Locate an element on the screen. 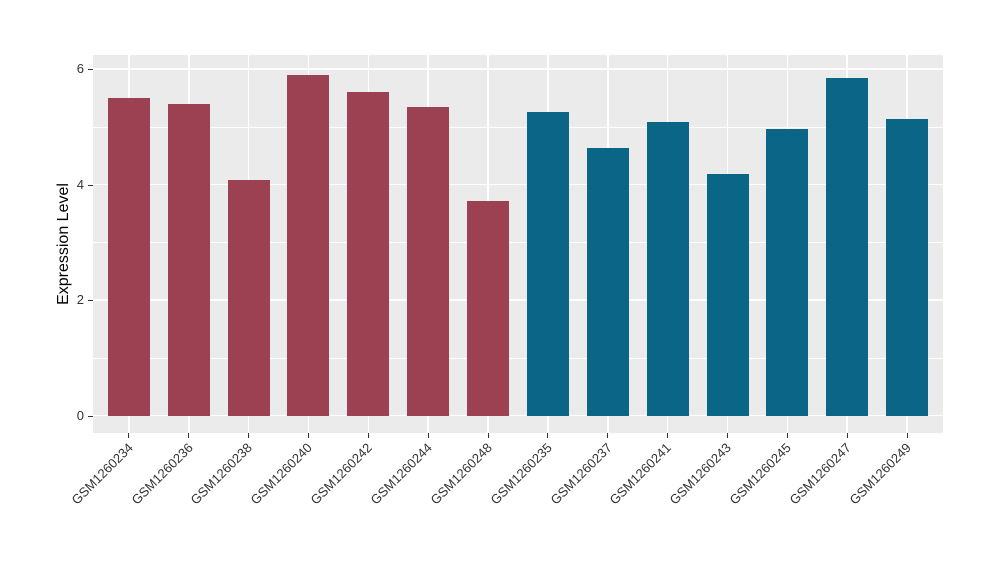 The height and width of the screenshot is (580, 1000). x-tick-label: GSM1260236 is located at coordinates (162, 474).